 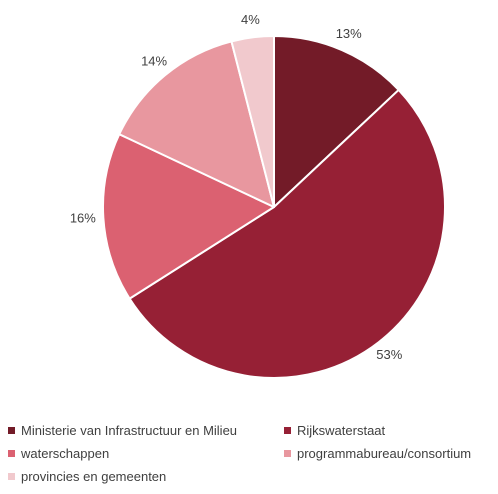 What do you see at coordinates (94, 476) in the screenshot?
I see `legend-label-provincies: provincies en gemeenten` at bounding box center [94, 476].